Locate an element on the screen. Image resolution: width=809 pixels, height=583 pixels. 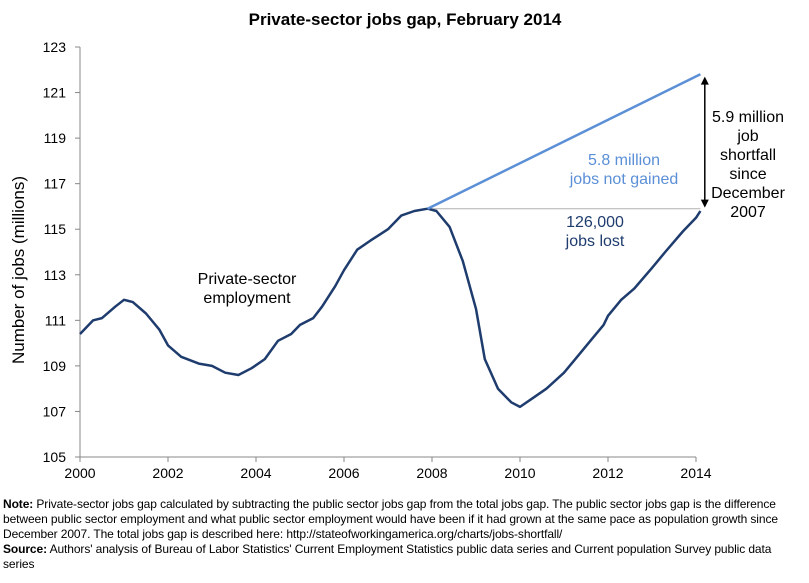
jobs-not-gained-label: jobs not gained is located at coordinates (624, 179).